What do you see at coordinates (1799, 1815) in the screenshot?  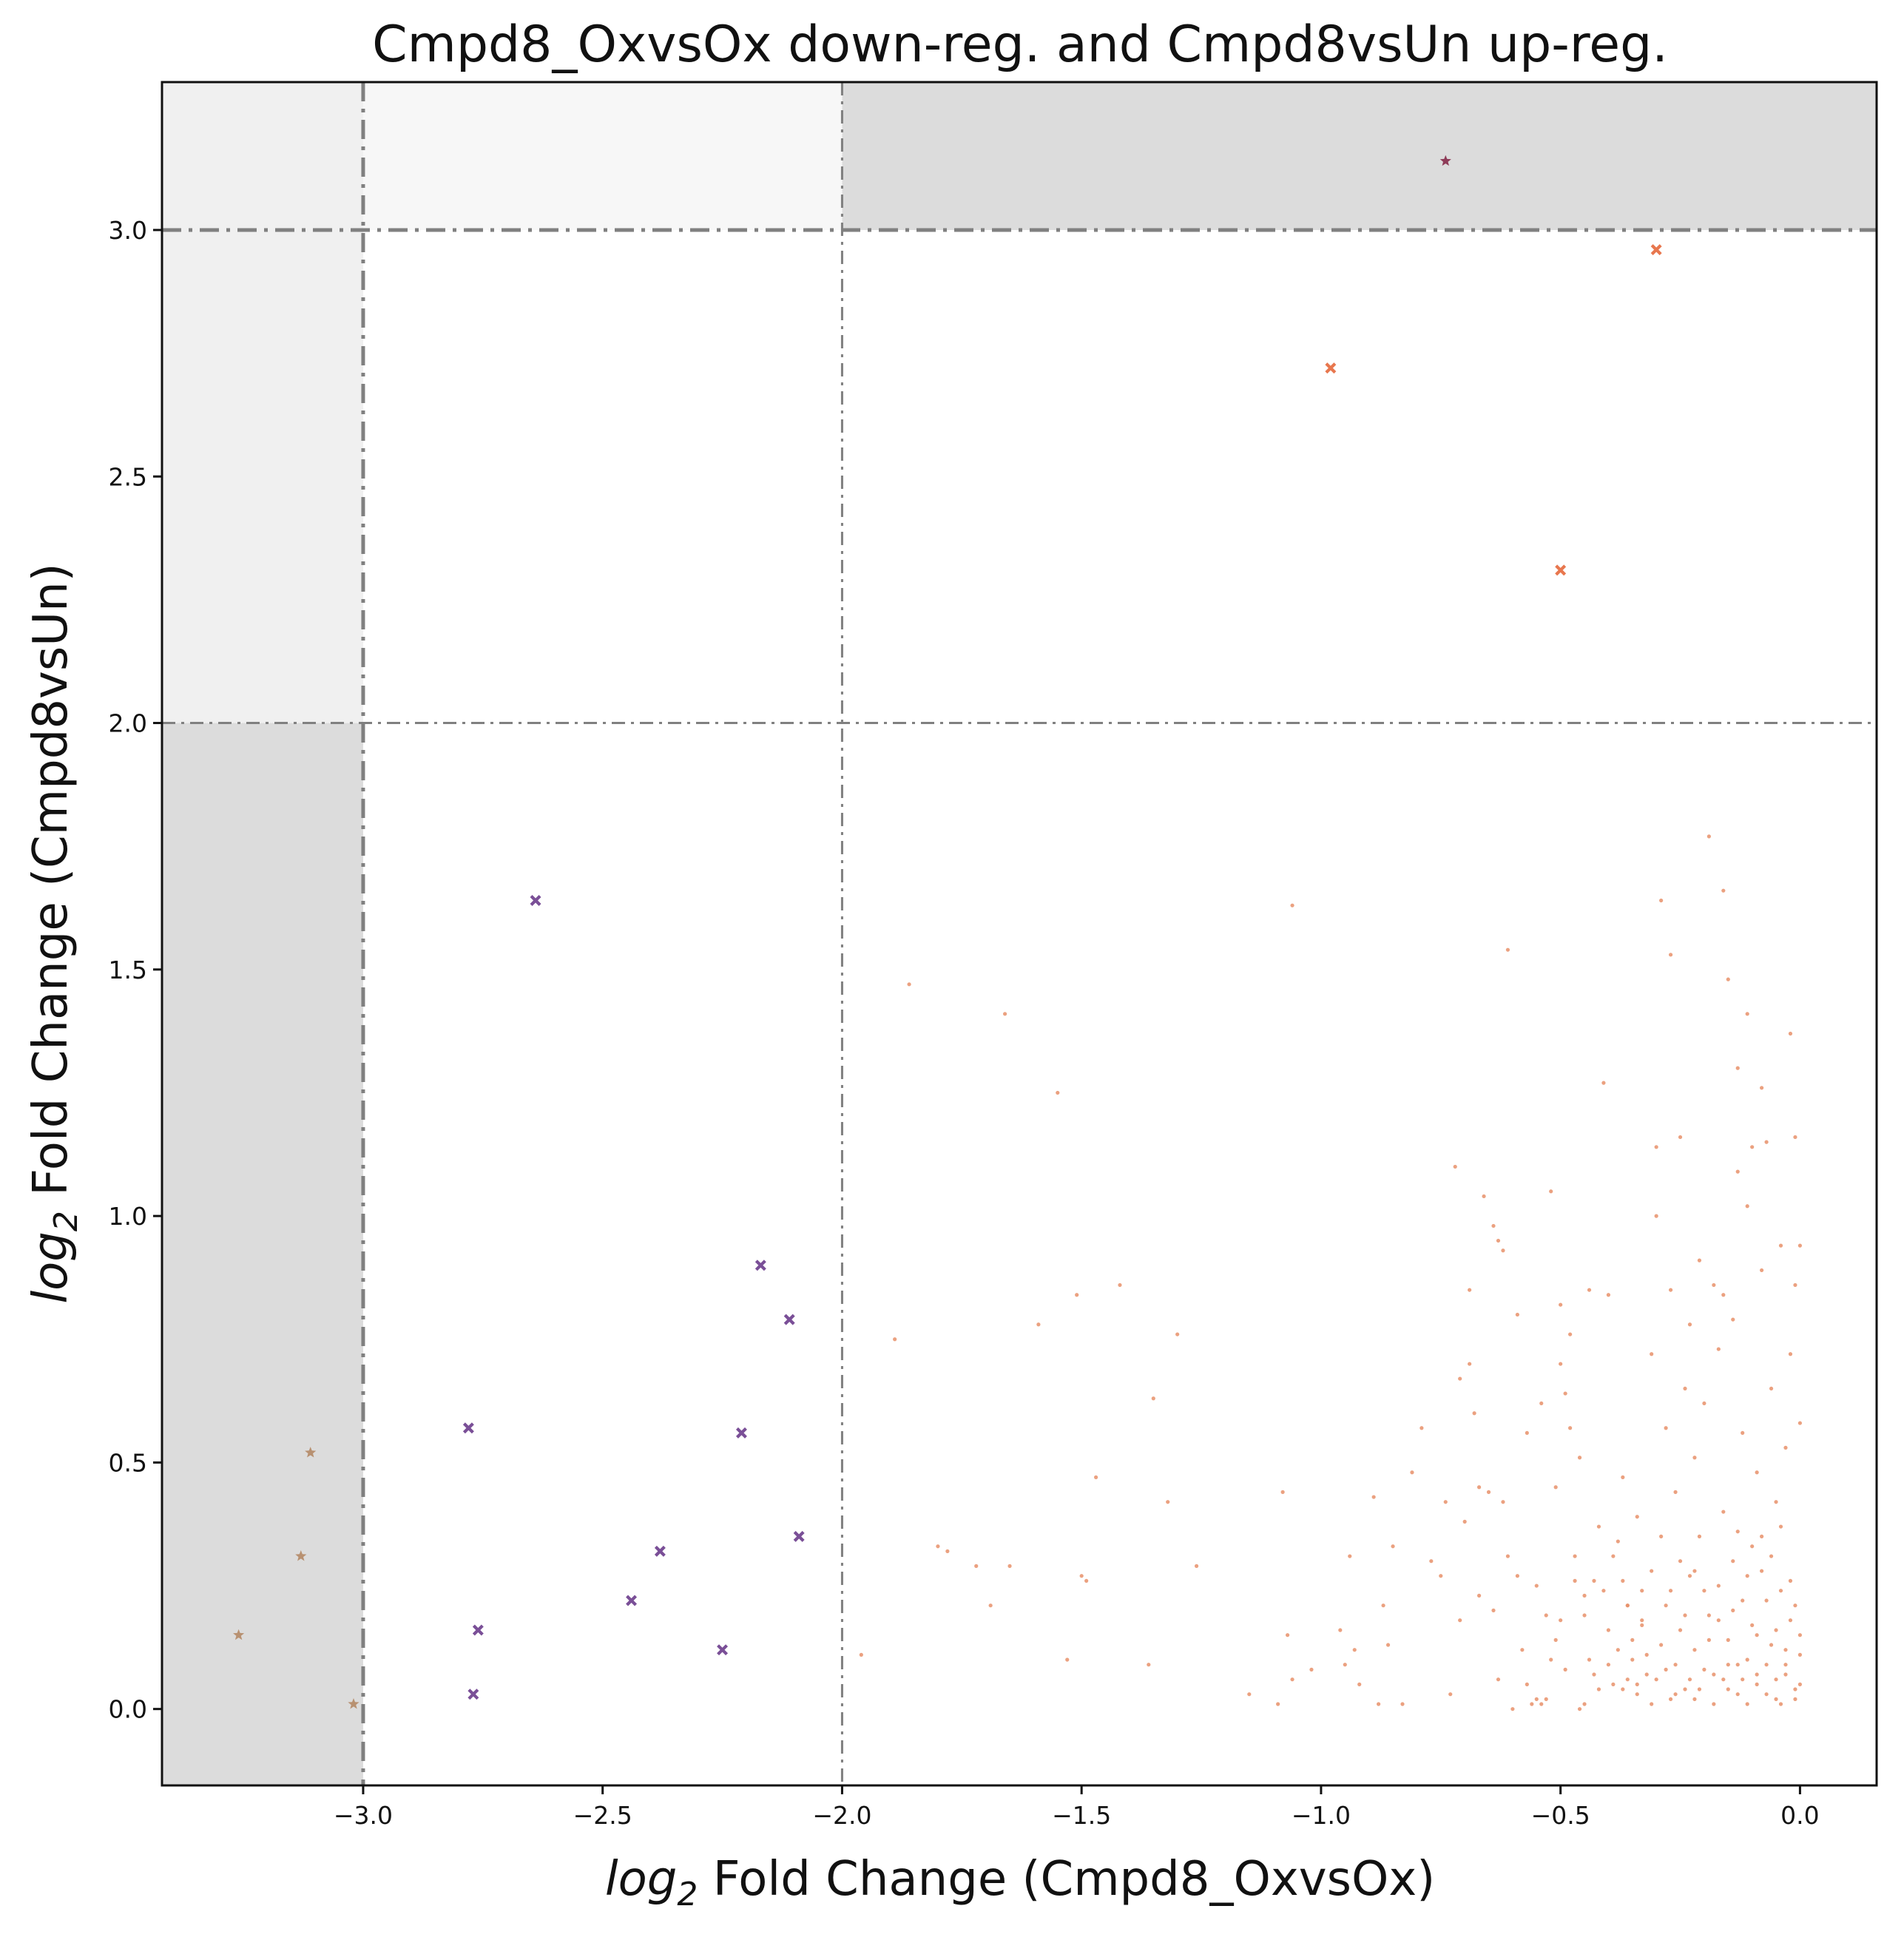 I see `x-tick-label-6: 0.0` at bounding box center [1799, 1815].